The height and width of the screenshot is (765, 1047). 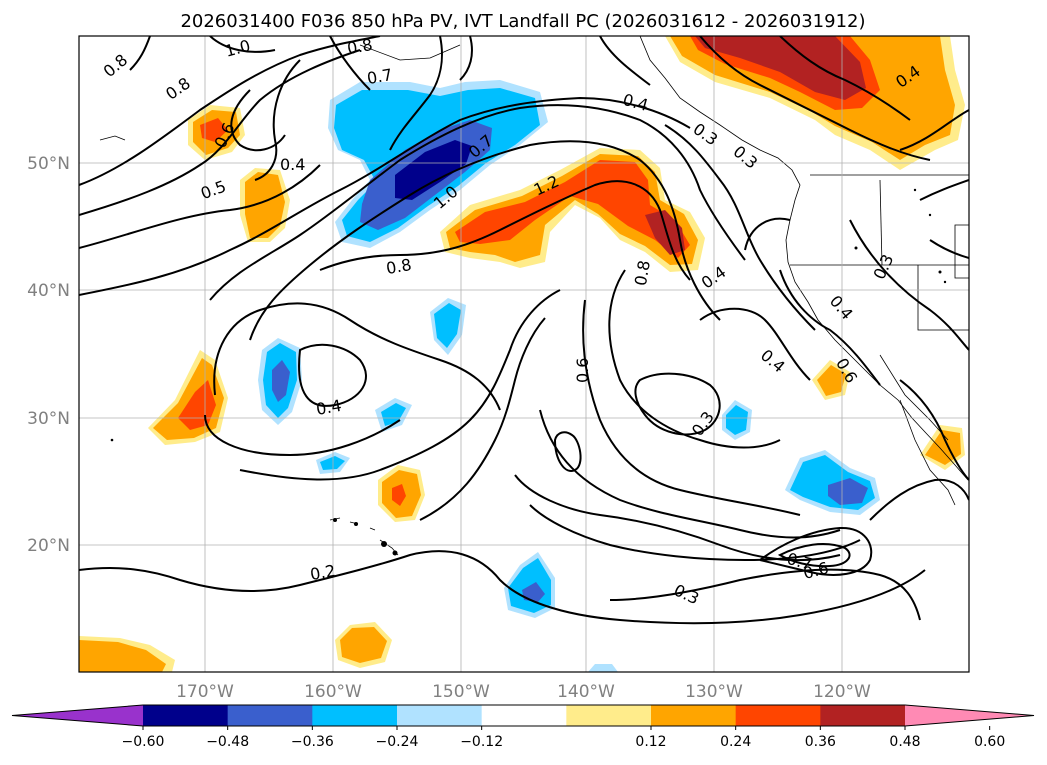 I want to click on colorbar-tick-label: 0.24, so click(x=735, y=742).